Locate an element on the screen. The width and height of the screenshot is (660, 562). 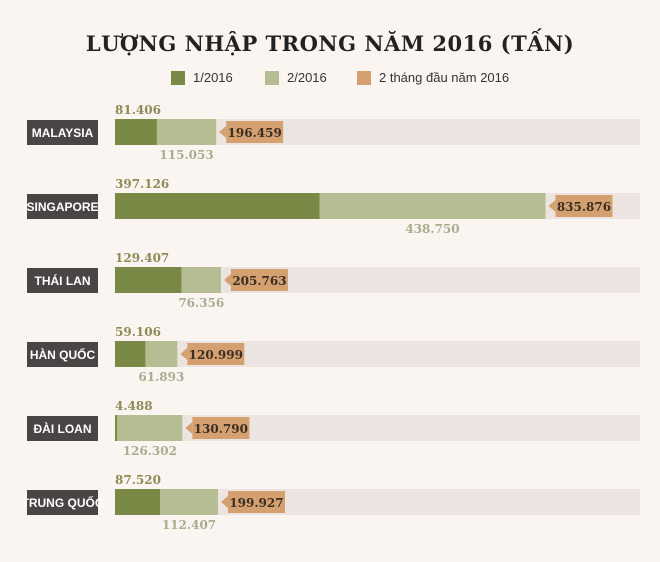
country-label: TRUNG QUỐC is located at coordinates (63, 502).